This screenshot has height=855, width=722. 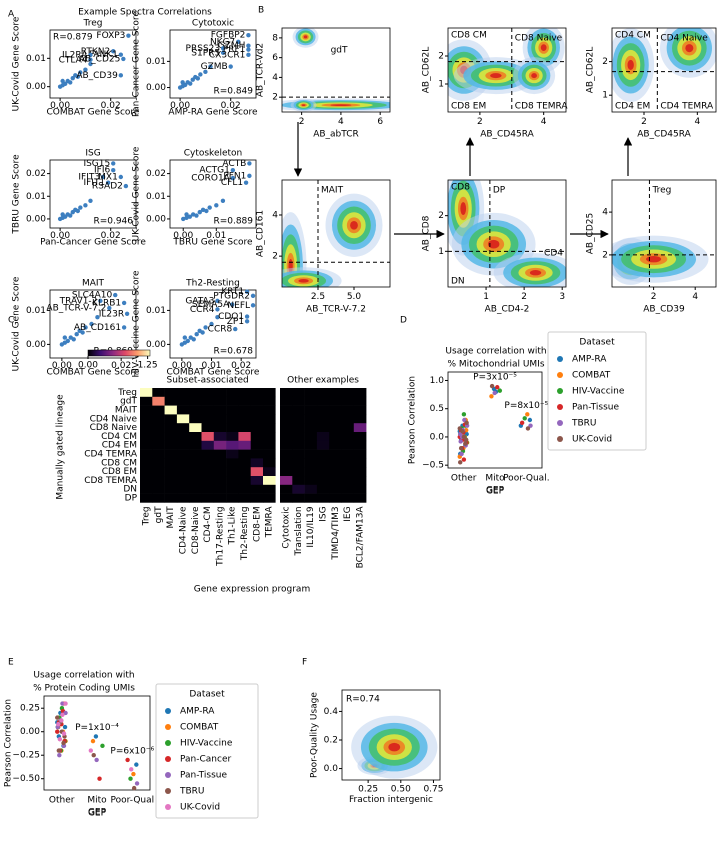 What do you see at coordinates (275, 58) in the screenshot?
I see `y-tick-label: 6` at bounding box center [275, 58].